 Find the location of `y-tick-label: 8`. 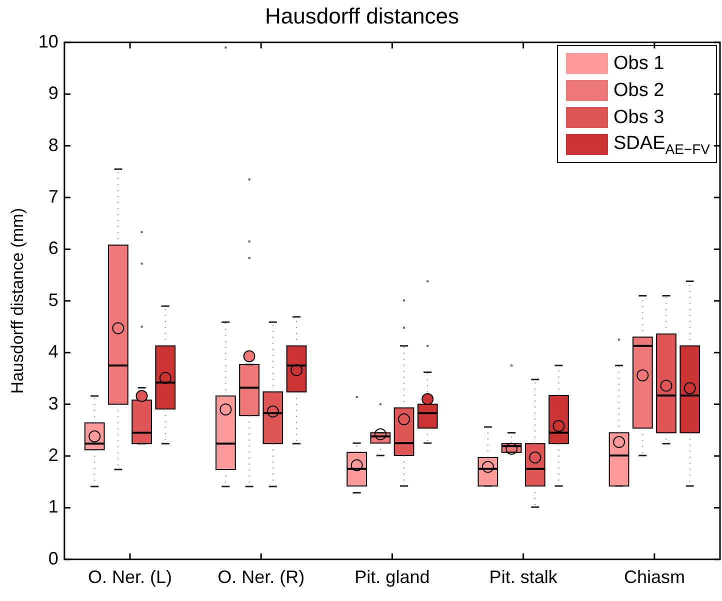

y-tick-label: 8 is located at coordinates (53, 144).